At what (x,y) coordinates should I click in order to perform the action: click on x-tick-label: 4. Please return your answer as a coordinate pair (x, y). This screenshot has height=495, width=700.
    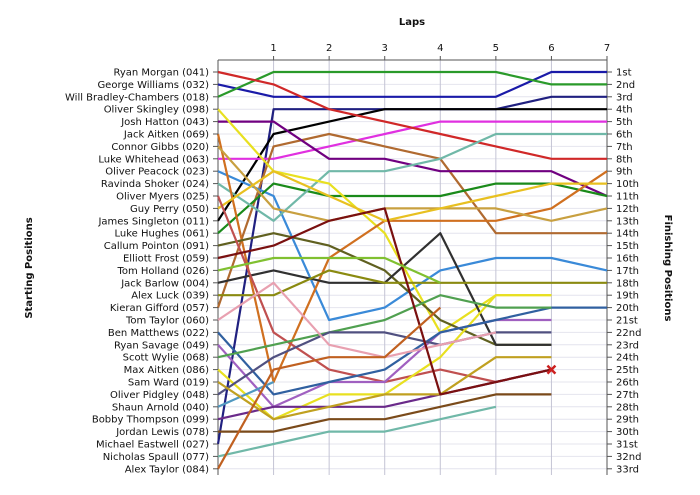
    Looking at the image, I should click on (440, 48).